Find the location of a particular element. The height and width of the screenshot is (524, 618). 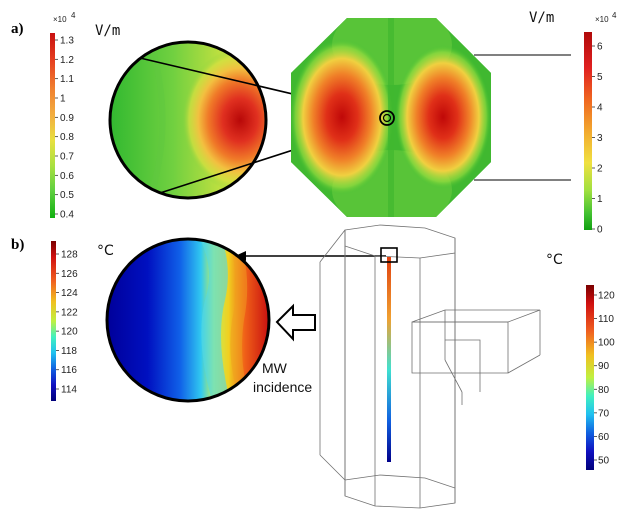

panel-a-label: a) is located at coordinates (17, 29).